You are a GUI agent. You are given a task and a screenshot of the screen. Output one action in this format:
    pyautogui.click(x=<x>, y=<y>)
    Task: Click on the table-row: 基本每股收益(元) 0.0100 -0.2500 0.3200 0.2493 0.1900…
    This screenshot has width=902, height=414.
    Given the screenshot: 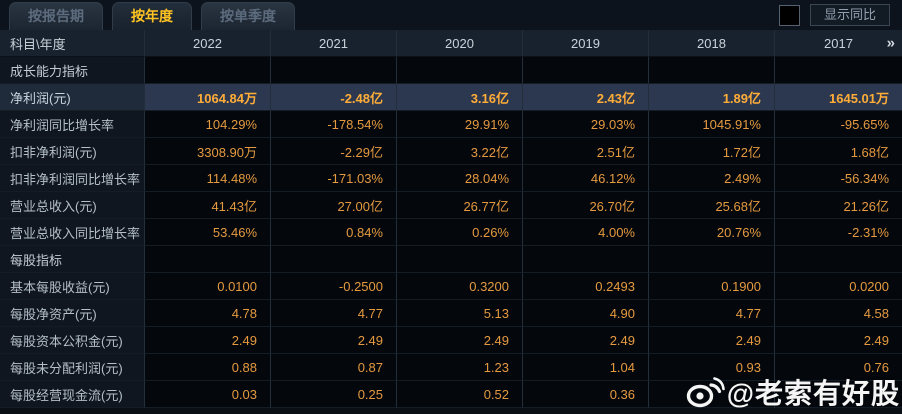 What is the action you would take?
    pyautogui.click(x=451, y=286)
    